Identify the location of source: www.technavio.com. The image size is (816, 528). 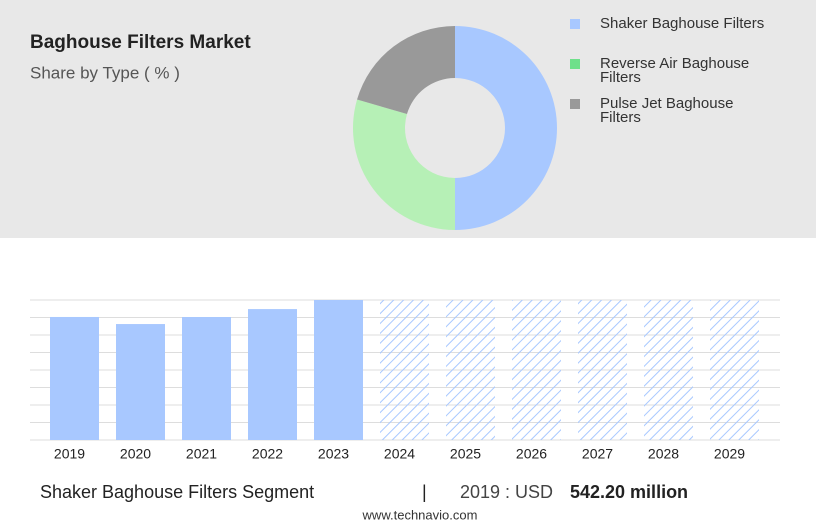
(420, 514).